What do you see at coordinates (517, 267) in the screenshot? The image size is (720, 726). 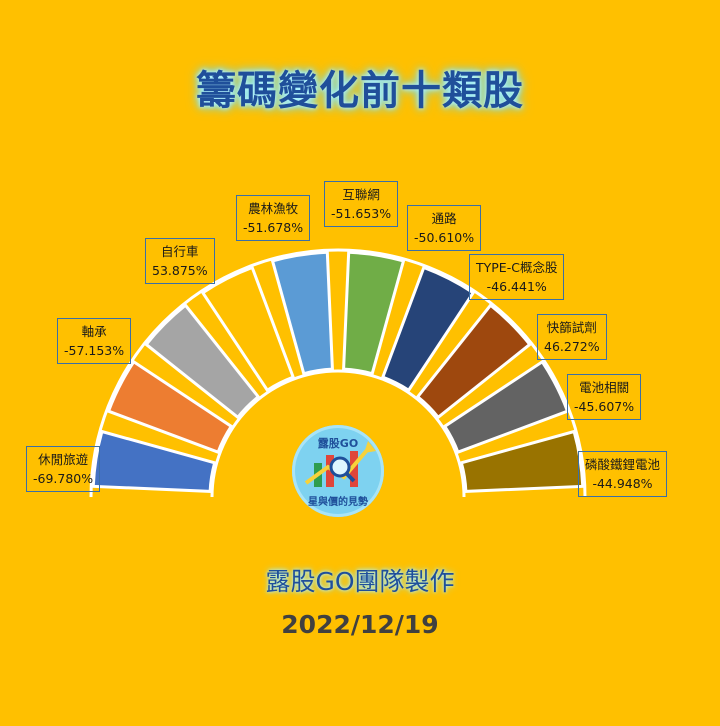 I see `category-label: TYPE-C概念股` at bounding box center [517, 267].